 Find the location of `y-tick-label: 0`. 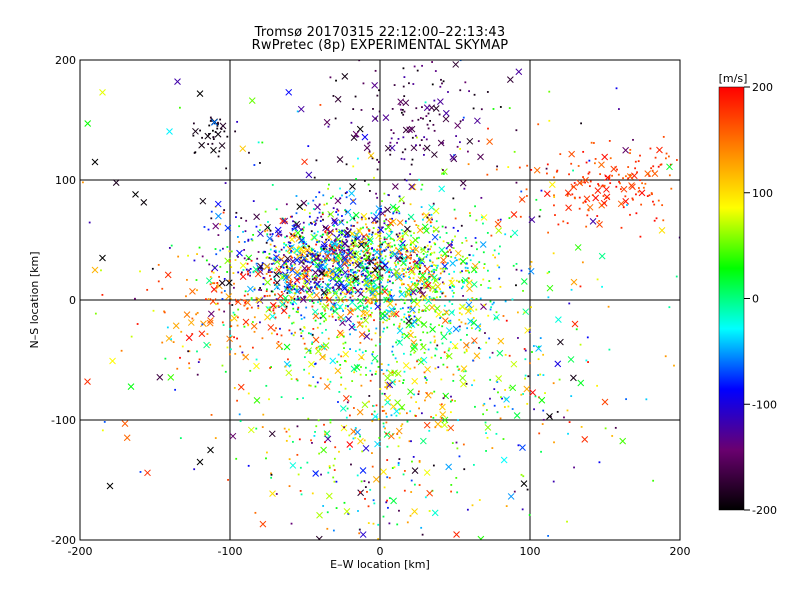

y-tick-label: 0 is located at coordinates (72, 300).